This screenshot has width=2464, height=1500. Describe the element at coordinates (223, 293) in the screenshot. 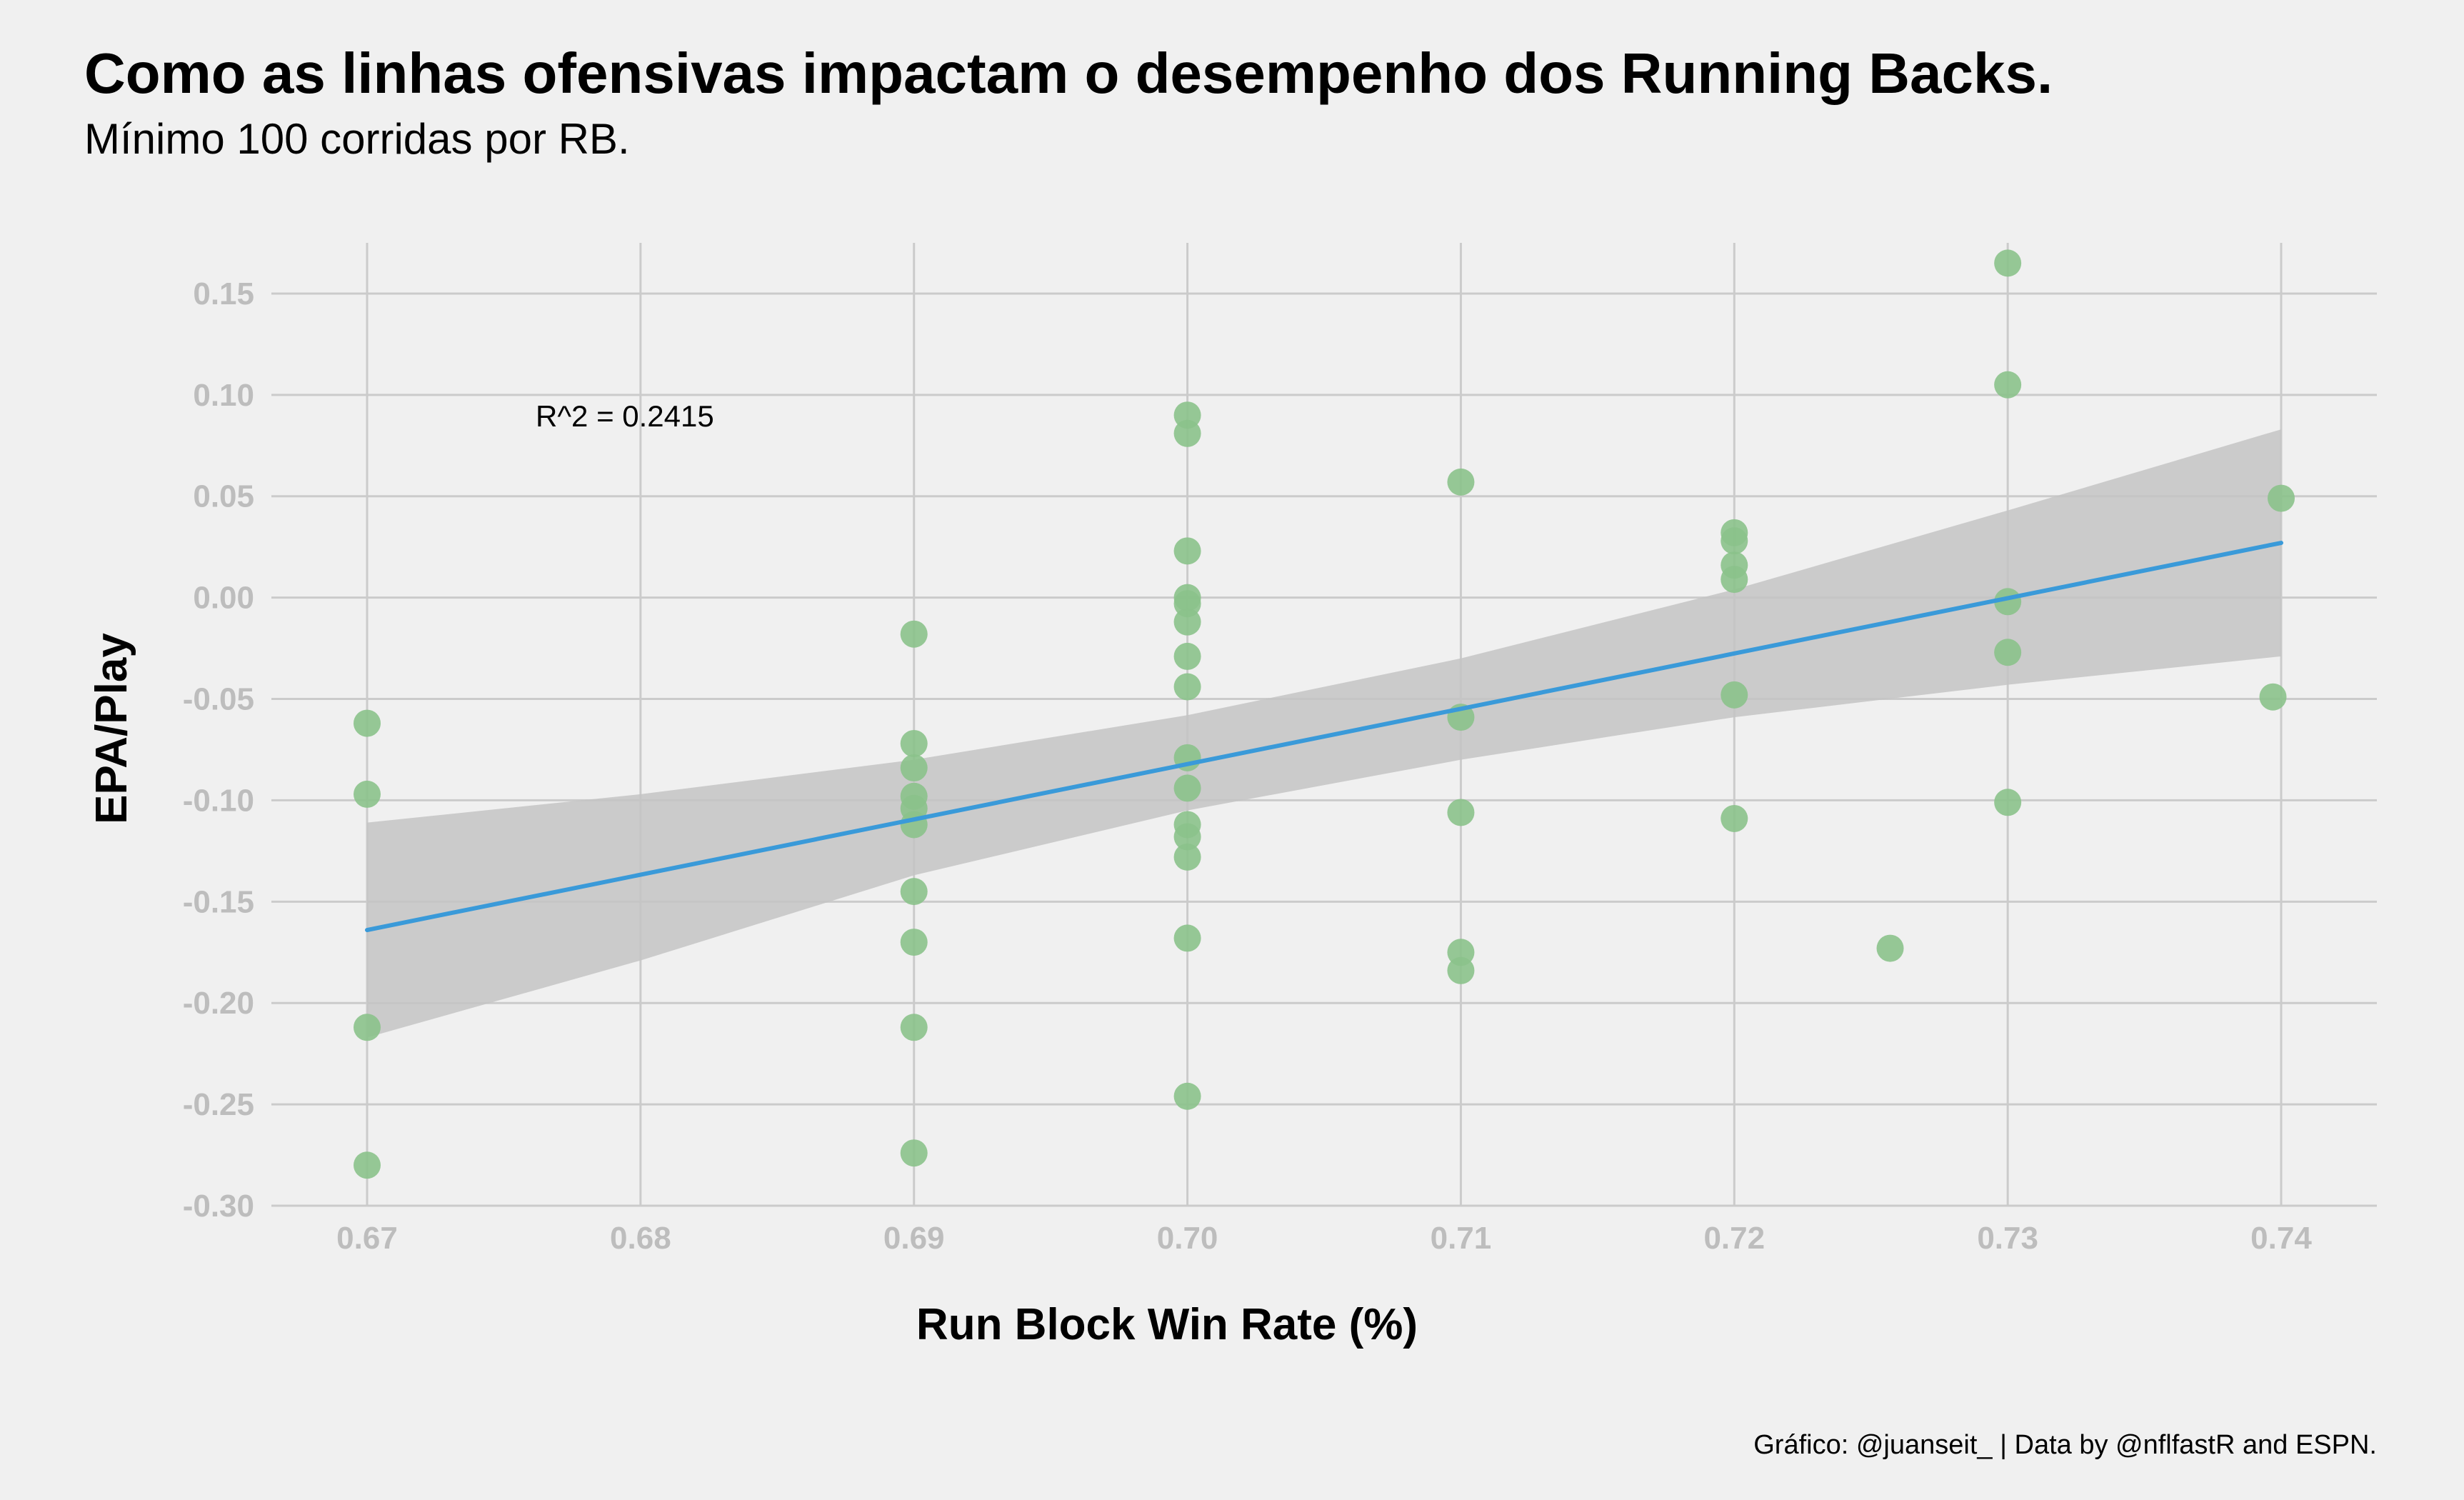

I see `y-tick-label: 0.15` at that location.